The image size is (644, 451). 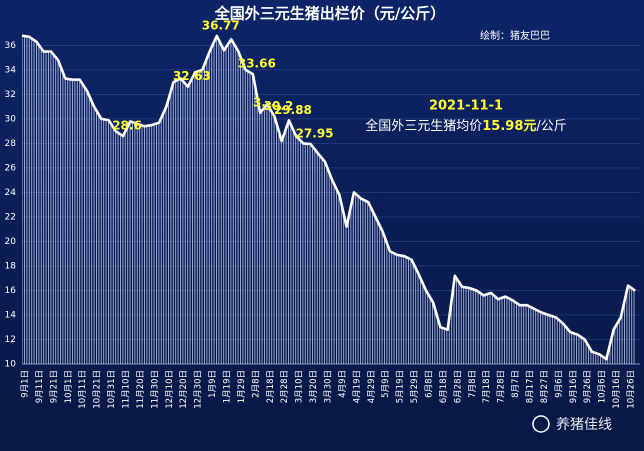 What do you see at coordinates (199, 389) in the screenshot?
I see `x-tick-label: 12月30日` at bounding box center [199, 389].